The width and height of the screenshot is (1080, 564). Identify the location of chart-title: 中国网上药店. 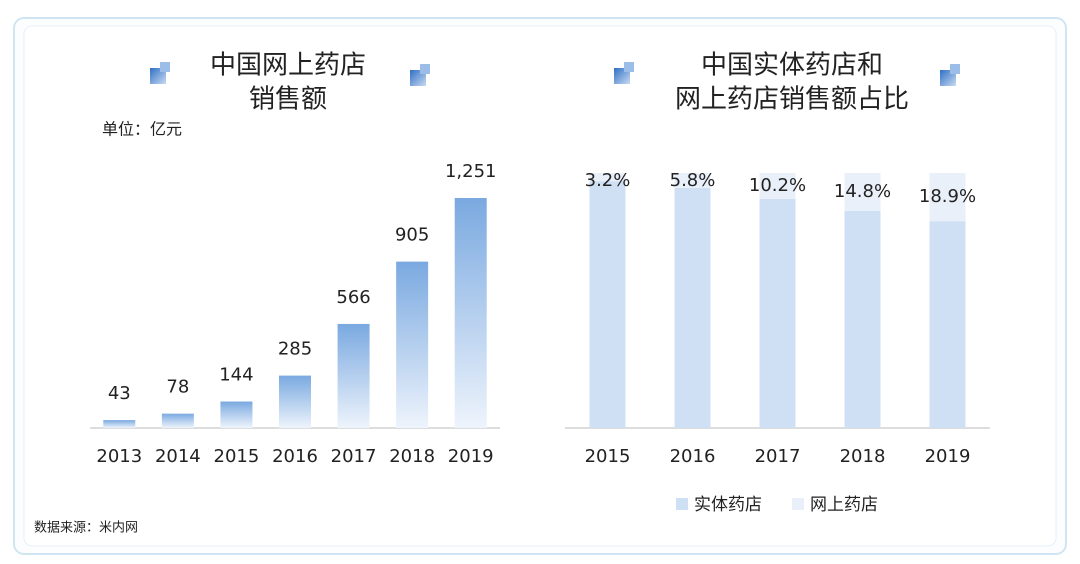
(288, 66).